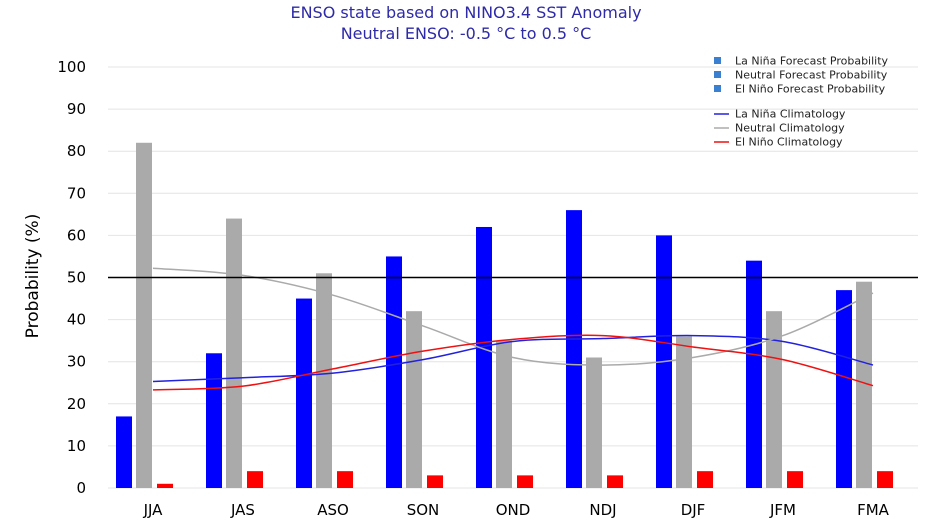 The height and width of the screenshot is (524, 932). I want to click on climatology-line-la-nina, so click(513, 358).